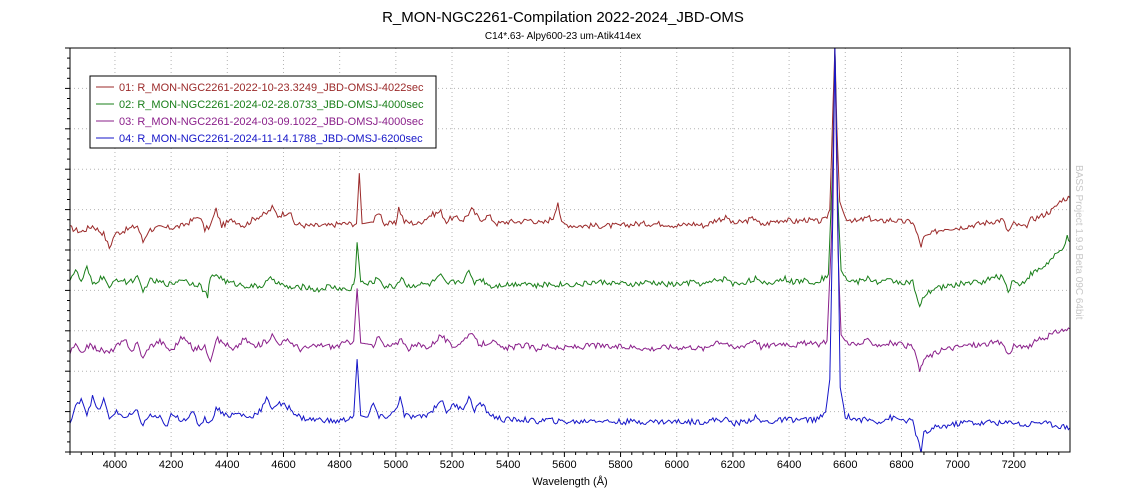 The image size is (1126, 500). Describe the element at coordinates (845, 465) in the screenshot. I see `x-tick-label: 6600` at that location.